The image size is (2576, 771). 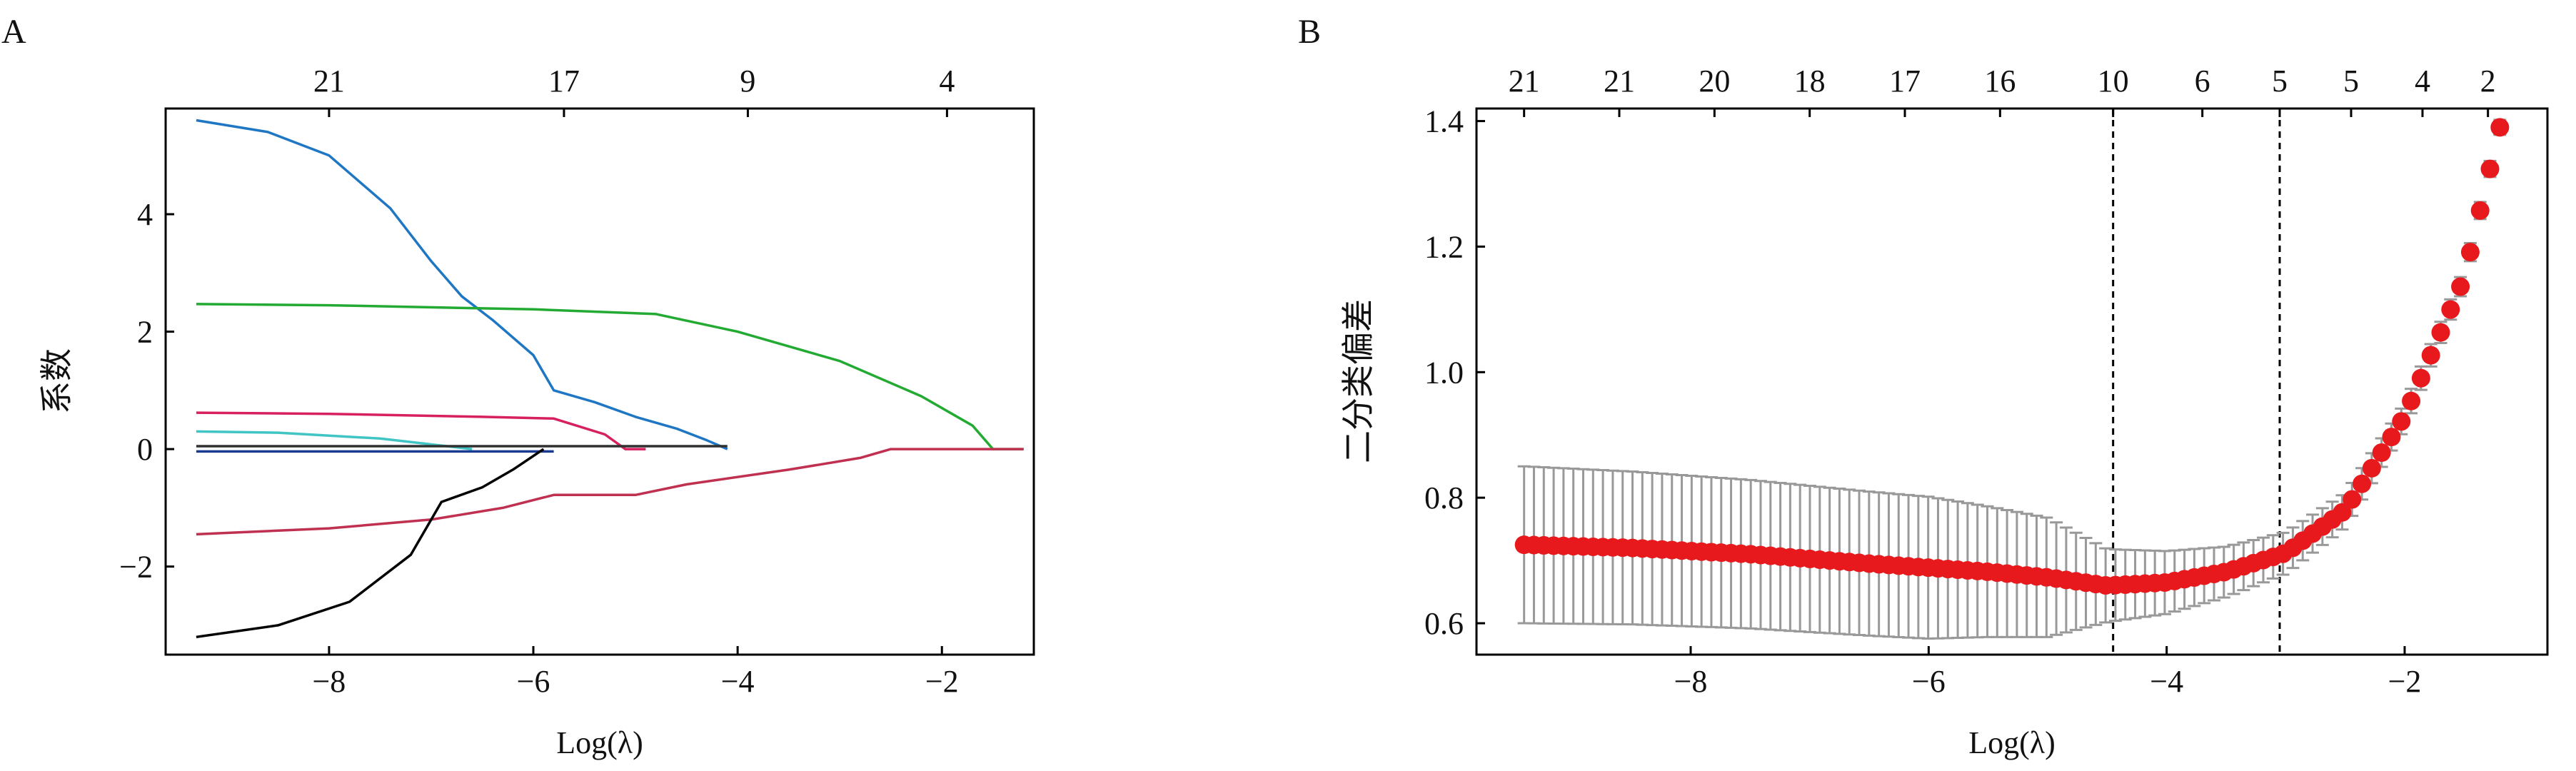 What do you see at coordinates (1715, 81) in the screenshot?
I see `top-tick-label: 20` at bounding box center [1715, 81].